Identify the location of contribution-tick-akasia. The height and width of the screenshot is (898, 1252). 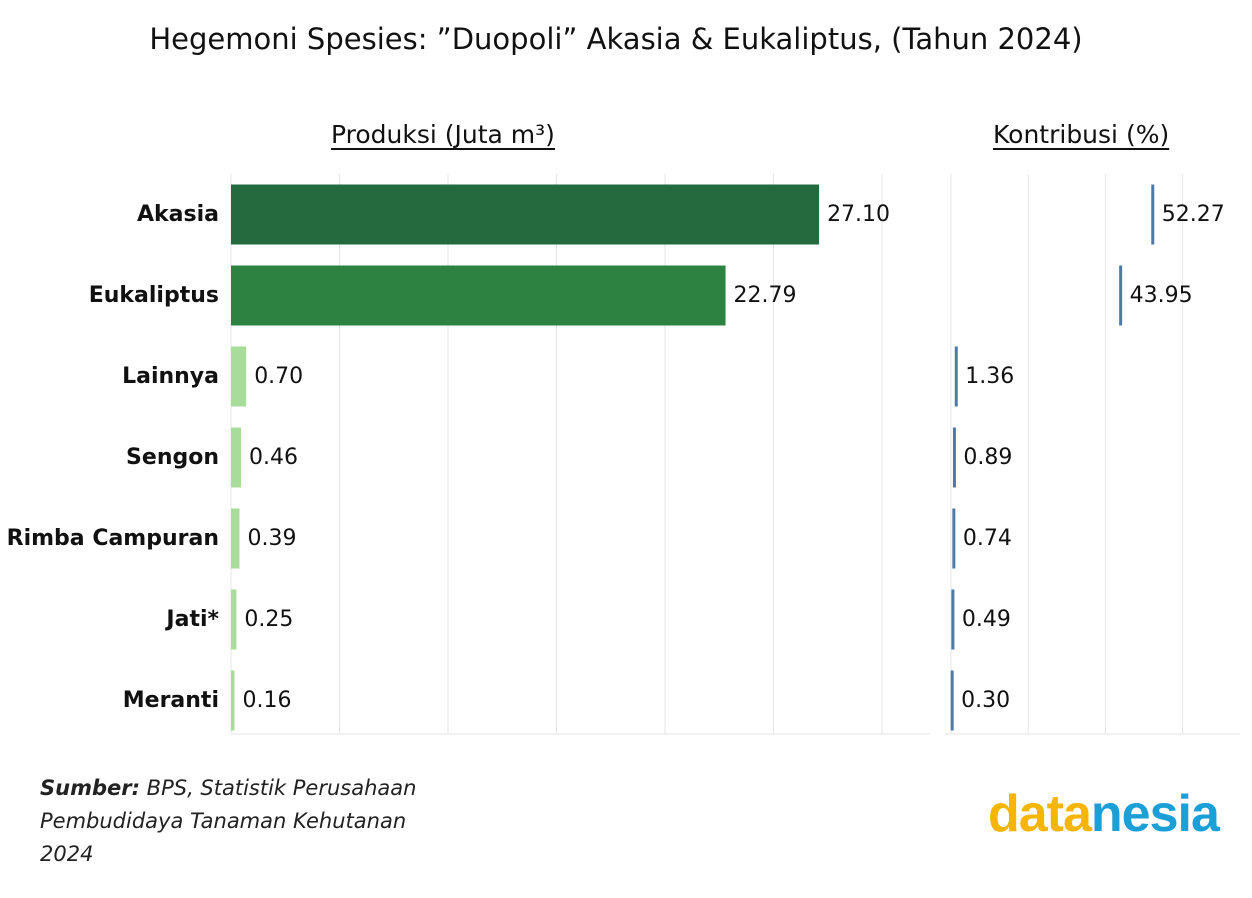
(1153, 214).